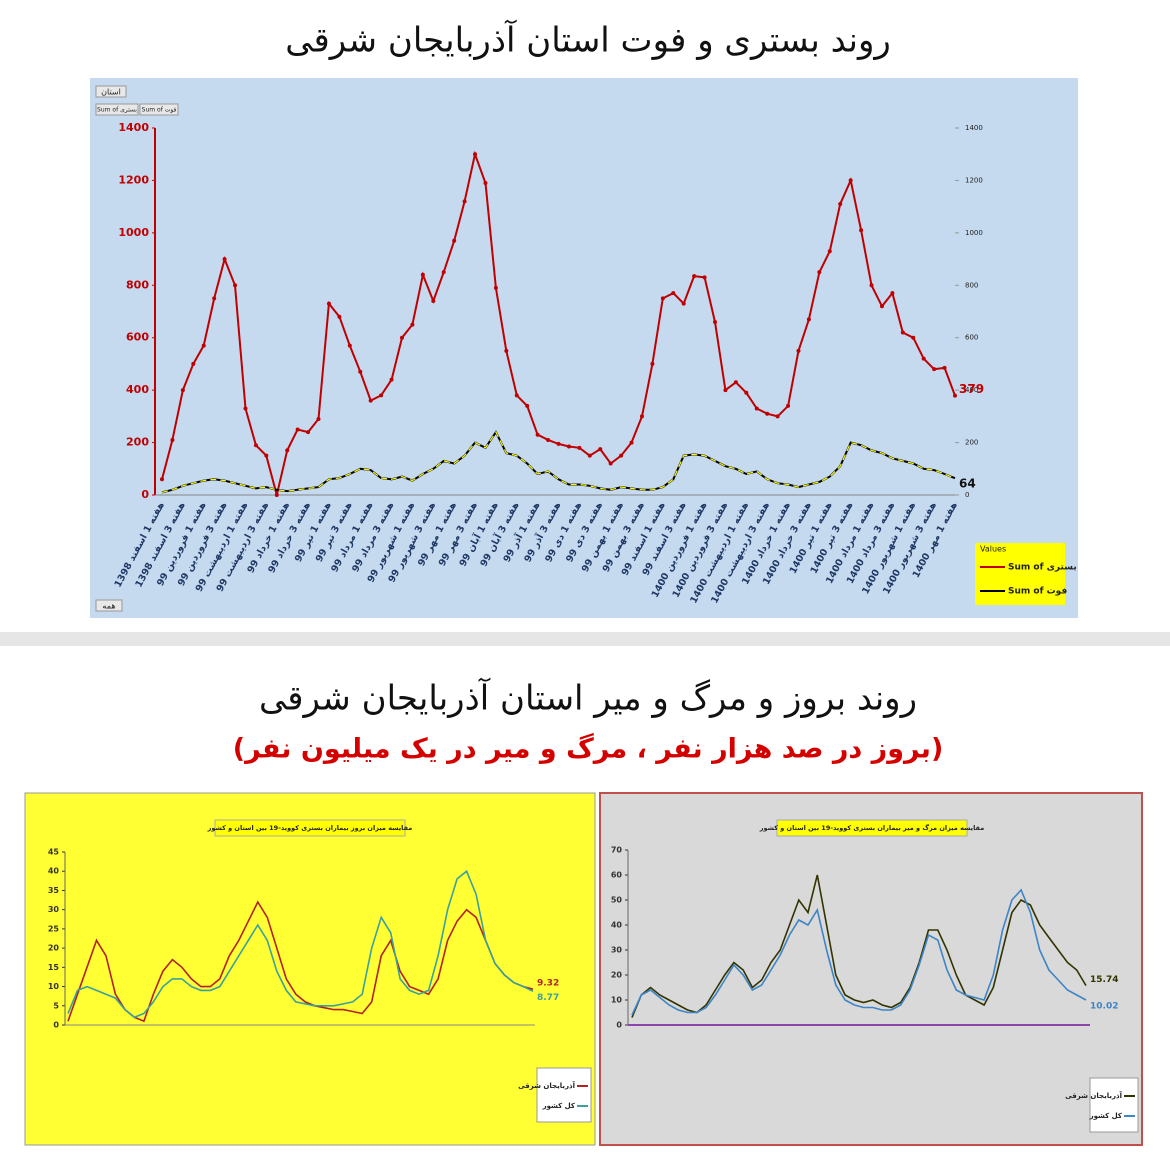 Image resolution: width=1170 pixels, height=1173 pixels. What do you see at coordinates (137, 337) in the screenshot?
I see `y-tick-label: 600` at bounding box center [137, 337].